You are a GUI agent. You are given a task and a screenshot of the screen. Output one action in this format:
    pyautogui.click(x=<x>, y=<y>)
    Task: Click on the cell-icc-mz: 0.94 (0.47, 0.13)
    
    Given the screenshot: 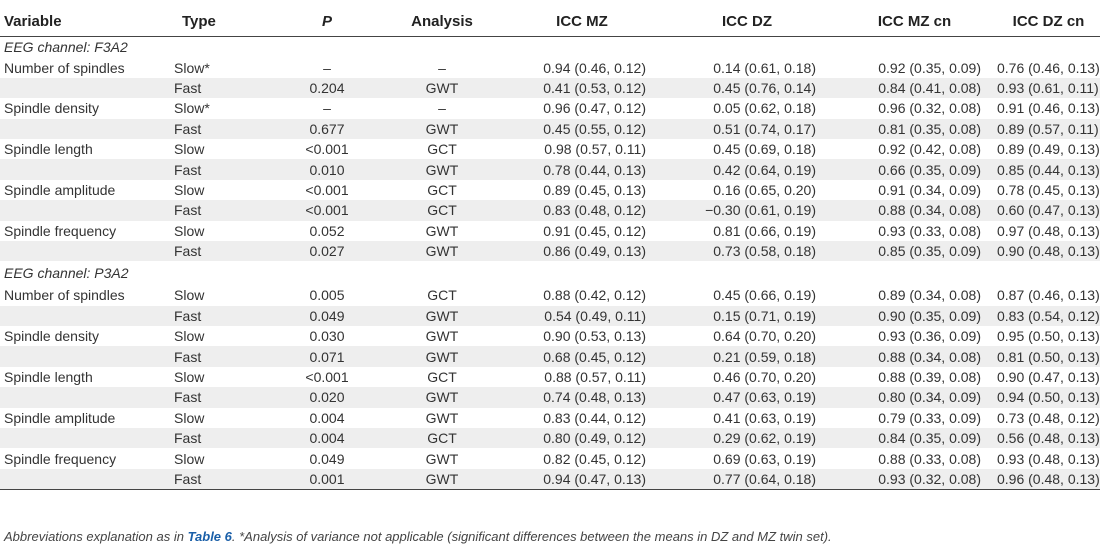 What is the action you would take?
    pyautogui.click(x=582, y=479)
    